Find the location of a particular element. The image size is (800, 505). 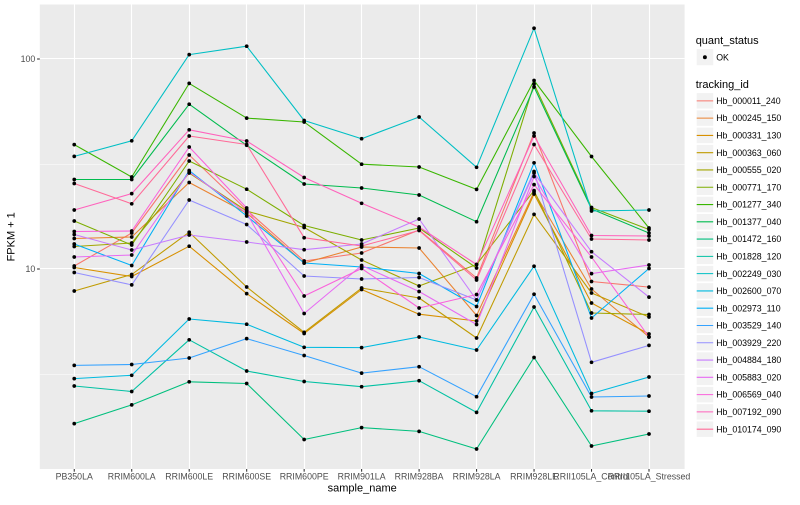

svg-text: RRII105LA_Control is located at coordinates (591, 477).